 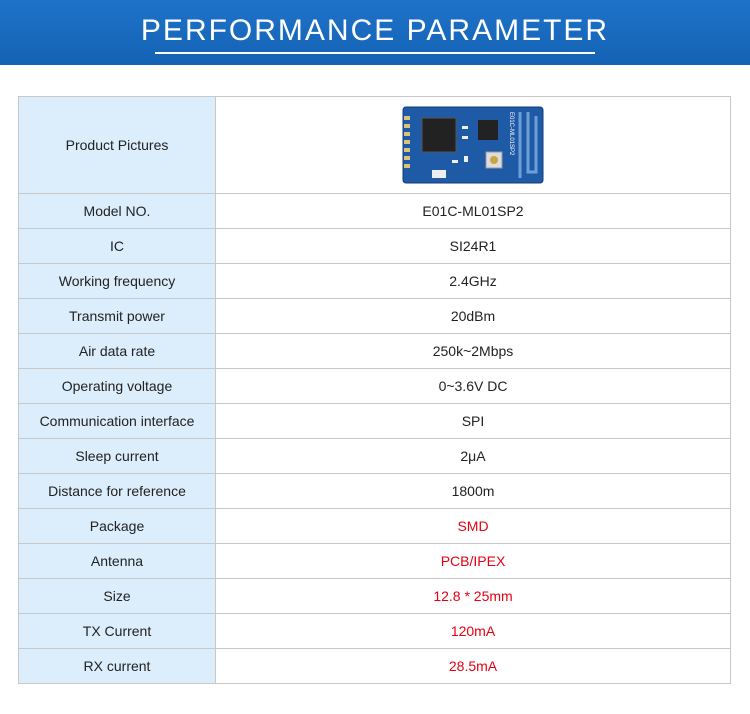 I want to click on row-value: 28.5mA, so click(x=473, y=666).